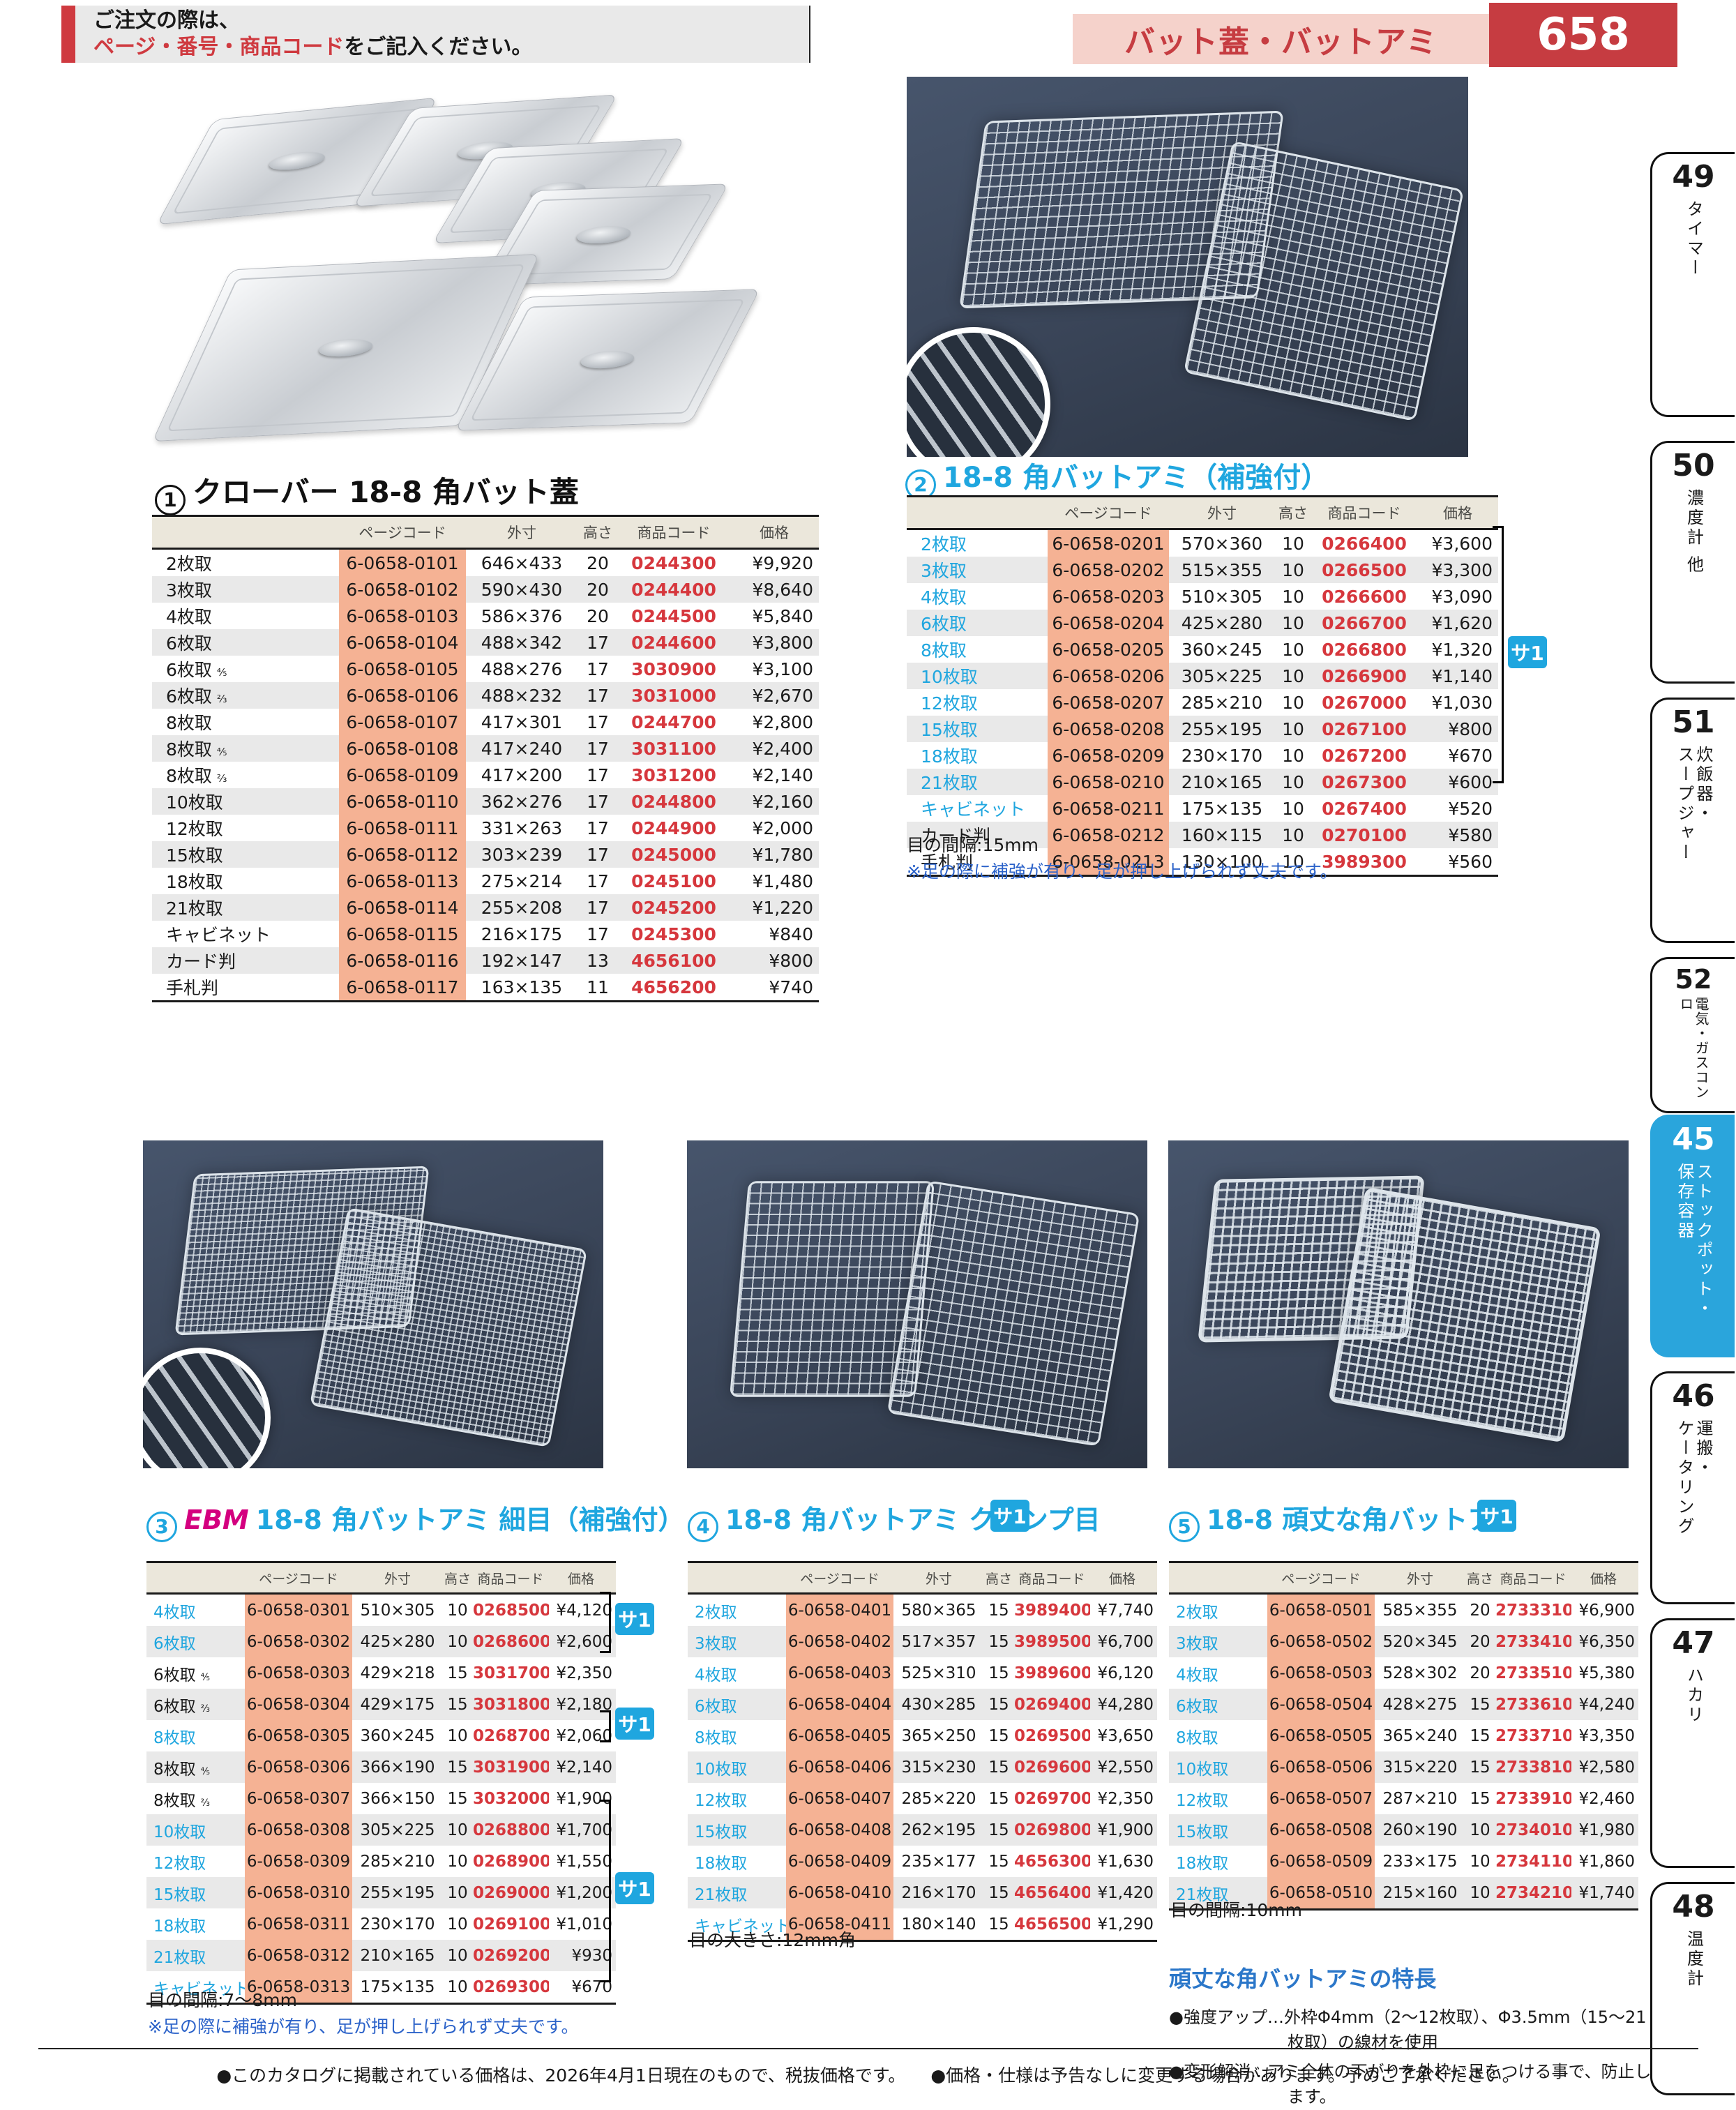  What do you see at coordinates (839, 1830) in the screenshot?
I see `page-code-cell: 6-0658-0408` at bounding box center [839, 1830].